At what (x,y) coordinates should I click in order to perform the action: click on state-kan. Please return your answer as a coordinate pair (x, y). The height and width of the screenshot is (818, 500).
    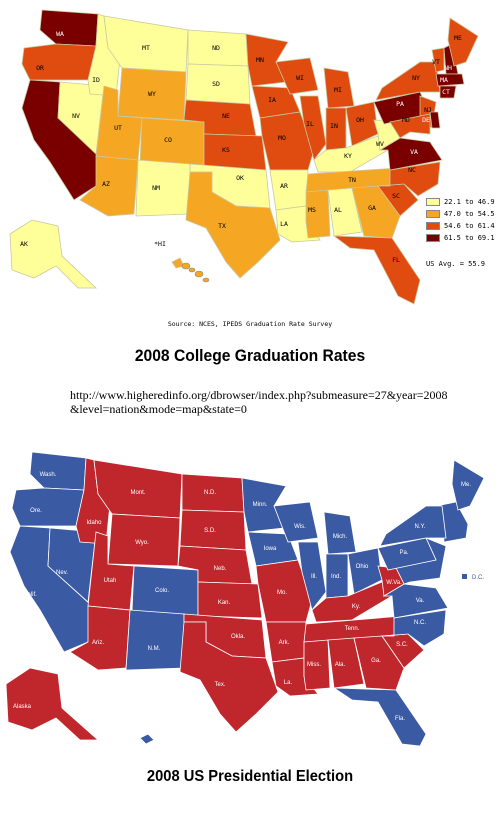
    Looking at the image, I should click on (230, 600).